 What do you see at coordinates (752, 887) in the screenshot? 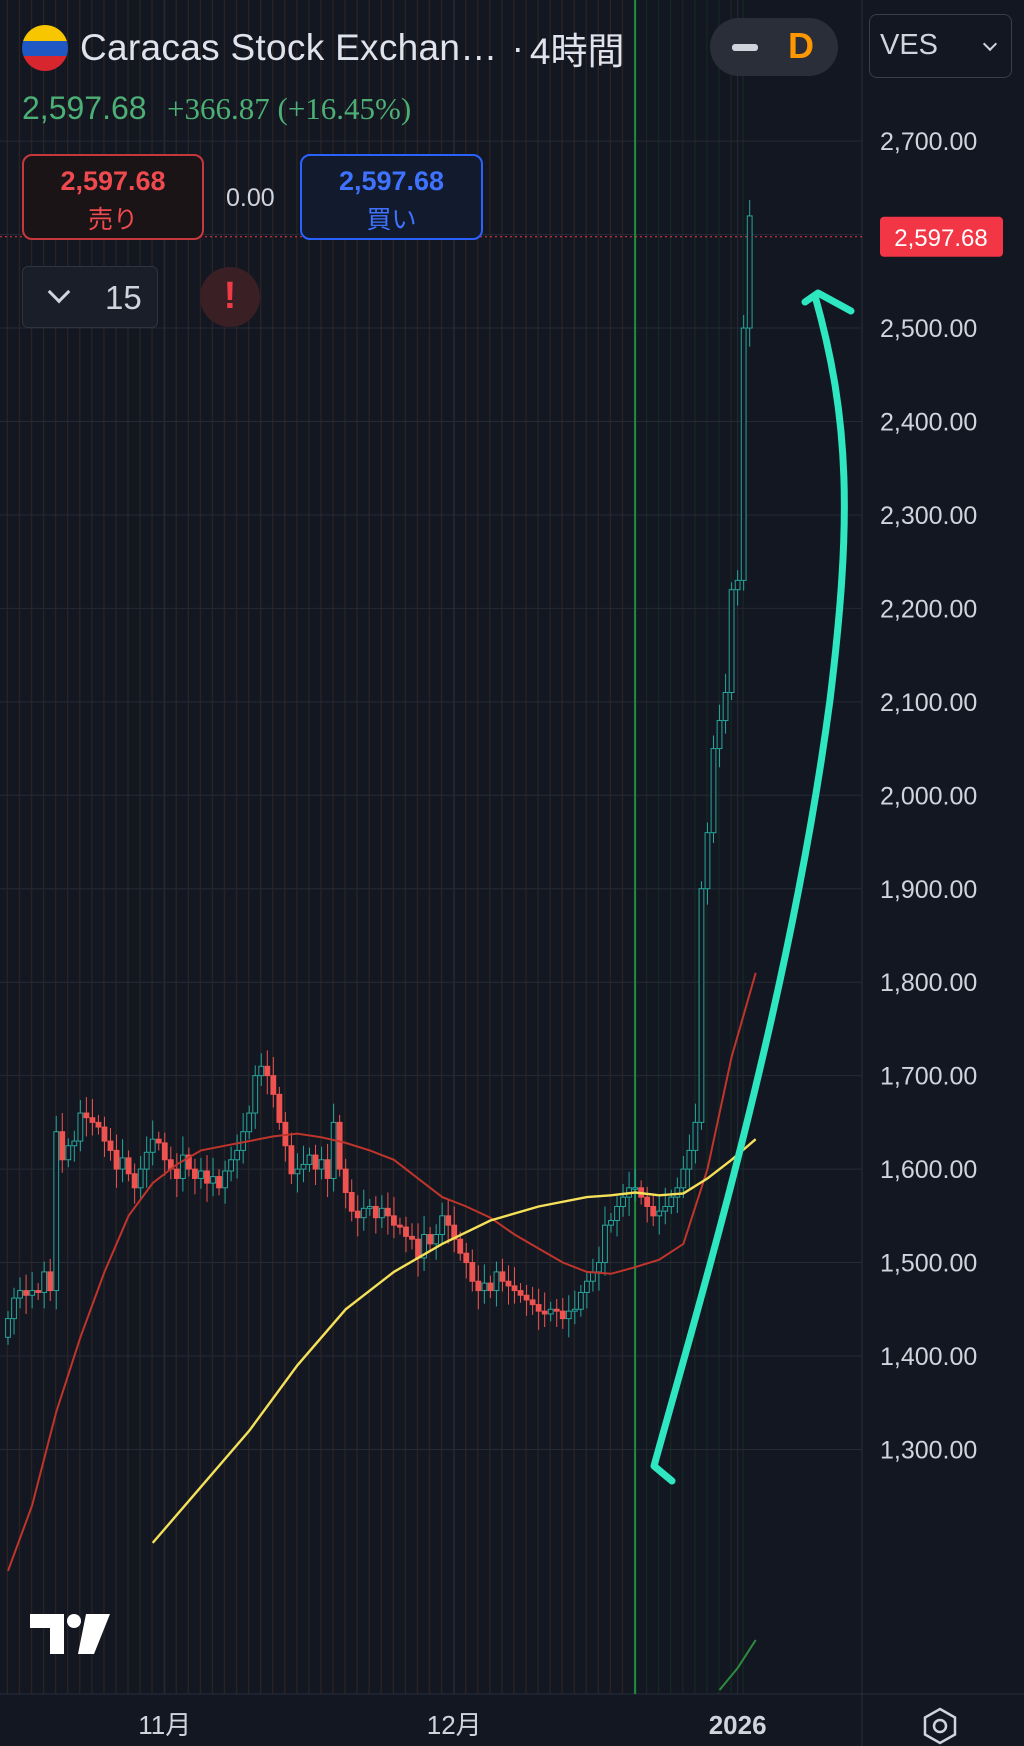
I see `annotation-arrow` at bounding box center [752, 887].